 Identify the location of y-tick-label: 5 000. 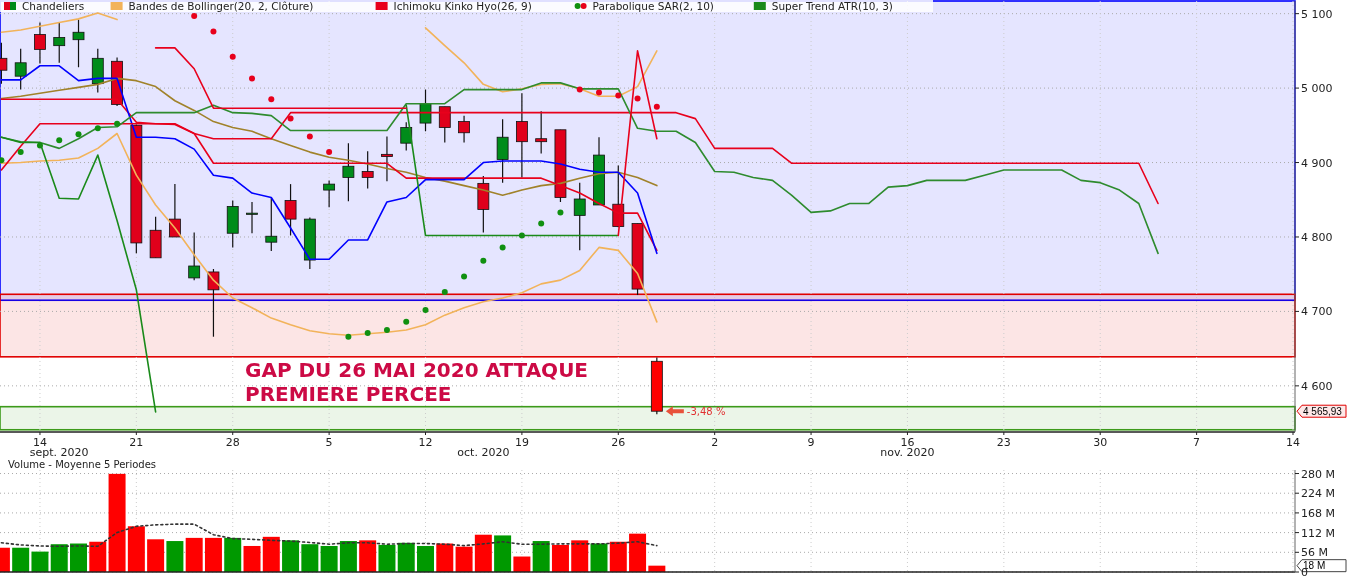
(1317, 89).